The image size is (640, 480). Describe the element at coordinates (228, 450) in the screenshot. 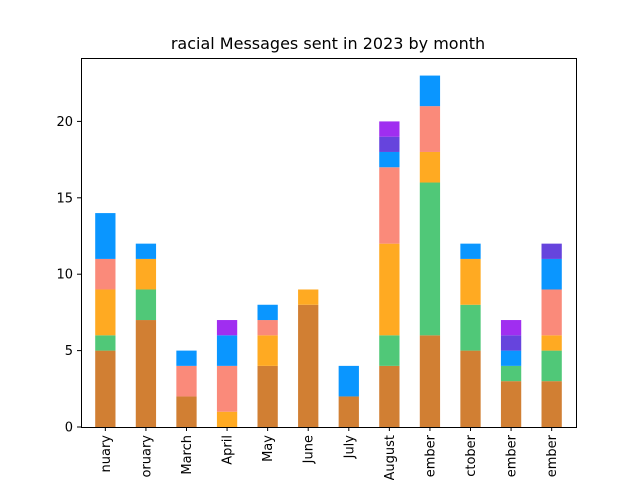

I see `x-tick-label-april: April` at that location.